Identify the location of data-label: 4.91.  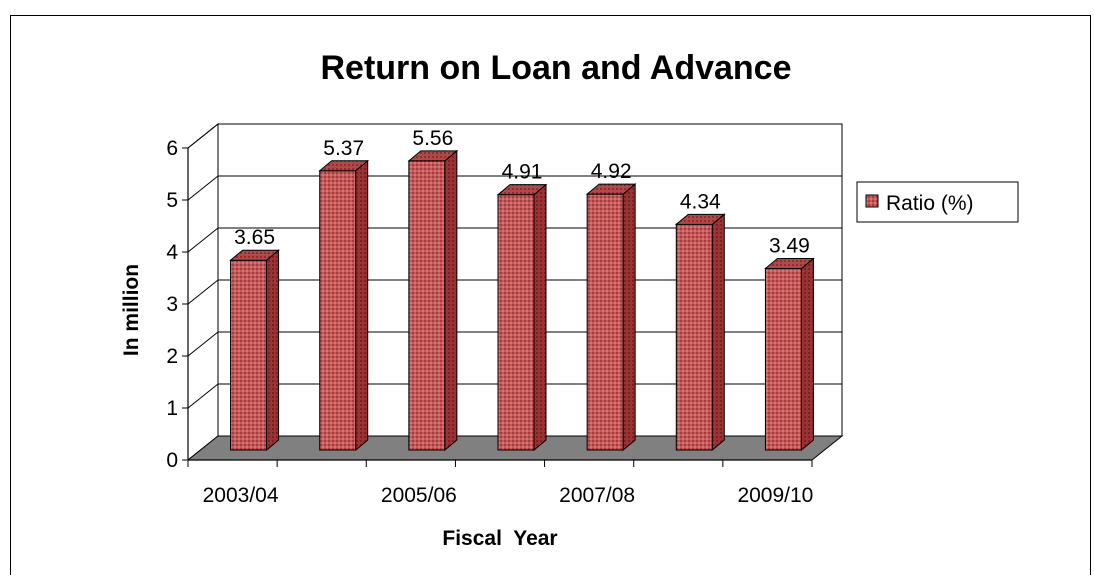
(522, 172).